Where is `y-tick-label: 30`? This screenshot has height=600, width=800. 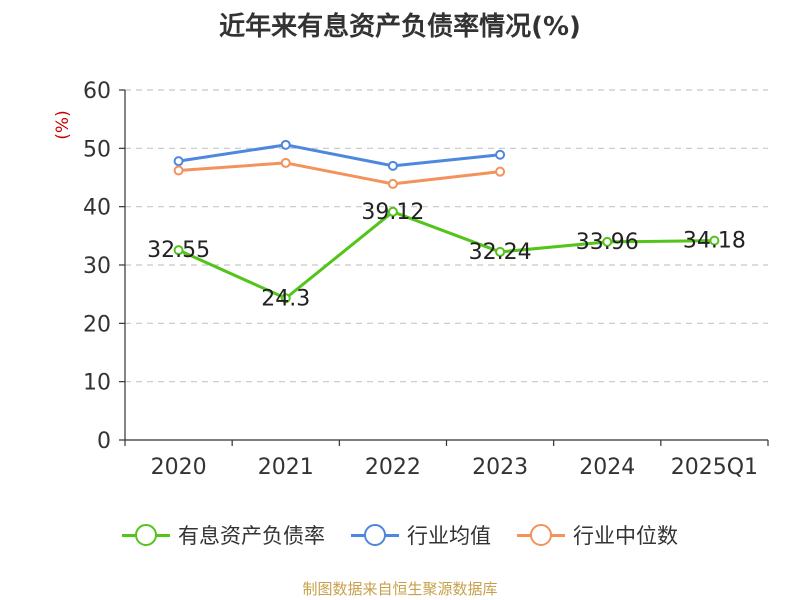
y-tick-label: 30 is located at coordinates (97, 266).